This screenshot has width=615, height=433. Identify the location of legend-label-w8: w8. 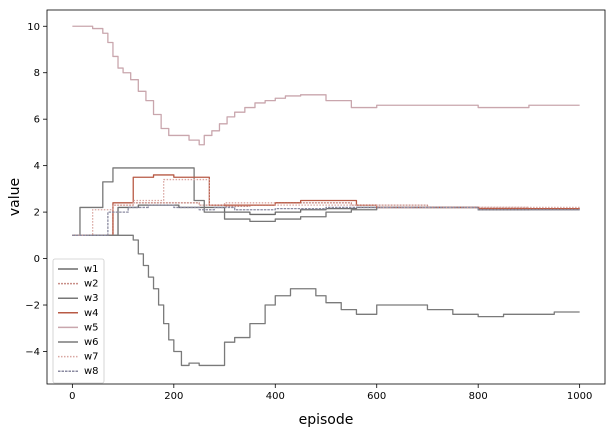
(91, 371).